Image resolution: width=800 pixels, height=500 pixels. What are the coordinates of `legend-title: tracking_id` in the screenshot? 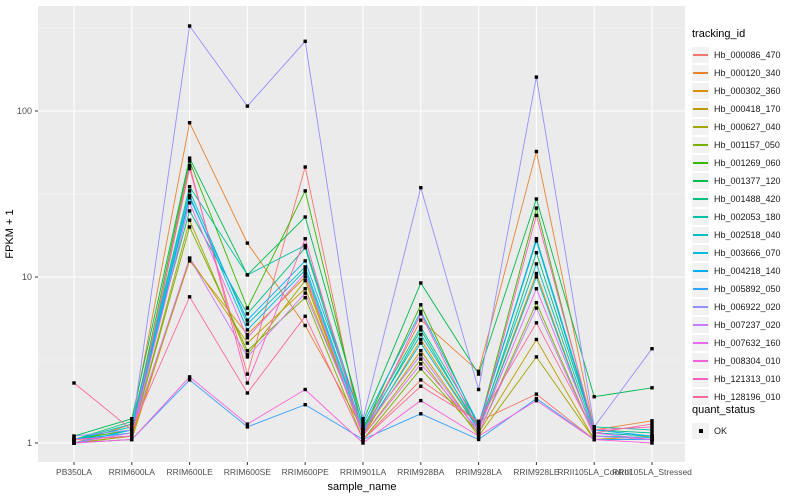 It's located at (719, 34).